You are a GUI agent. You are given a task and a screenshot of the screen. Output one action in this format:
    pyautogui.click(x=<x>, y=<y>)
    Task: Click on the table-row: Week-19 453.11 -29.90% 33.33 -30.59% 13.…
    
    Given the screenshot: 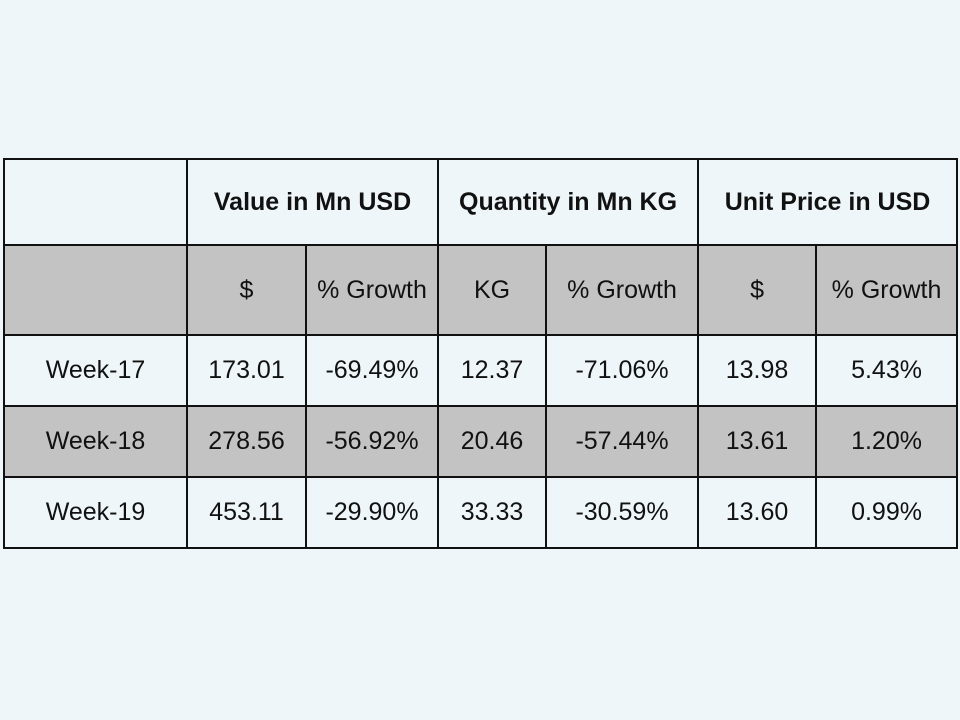 What is the action you would take?
    pyautogui.click(x=481, y=512)
    